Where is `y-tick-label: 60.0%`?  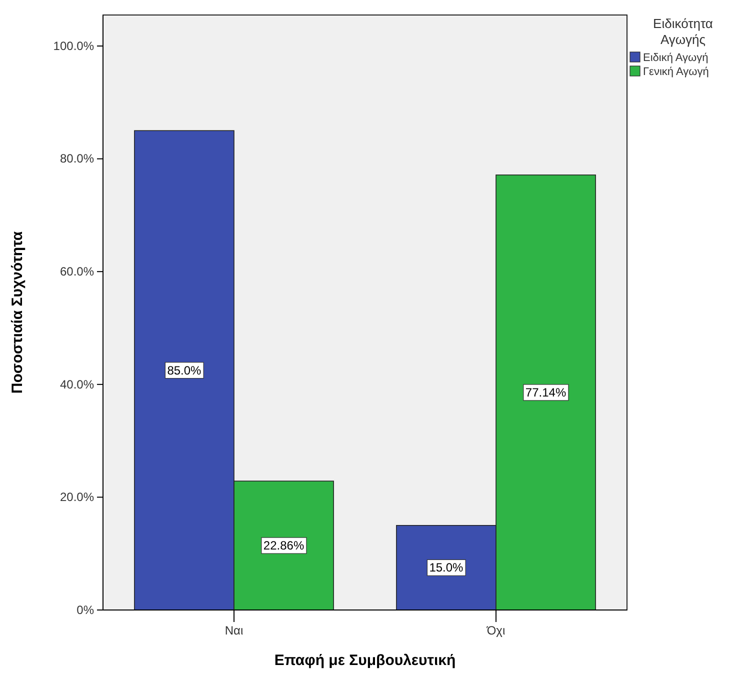 y-tick-label: 60.0% is located at coordinates (77, 271).